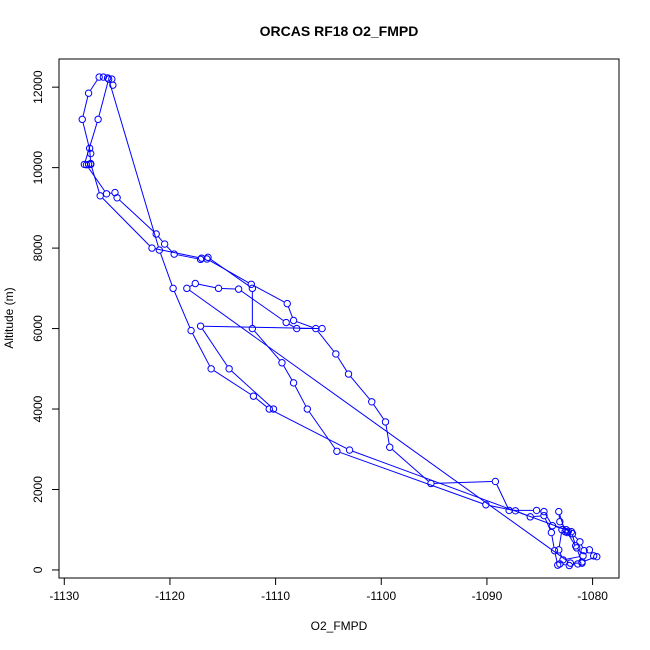 The width and height of the screenshot is (650, 650). What do you see at coordinates (45, 321) in the screenshot?
I see `y-axis: 0 2000 4000 6000 8000 10000 12000` at bounding box center [45, 321].